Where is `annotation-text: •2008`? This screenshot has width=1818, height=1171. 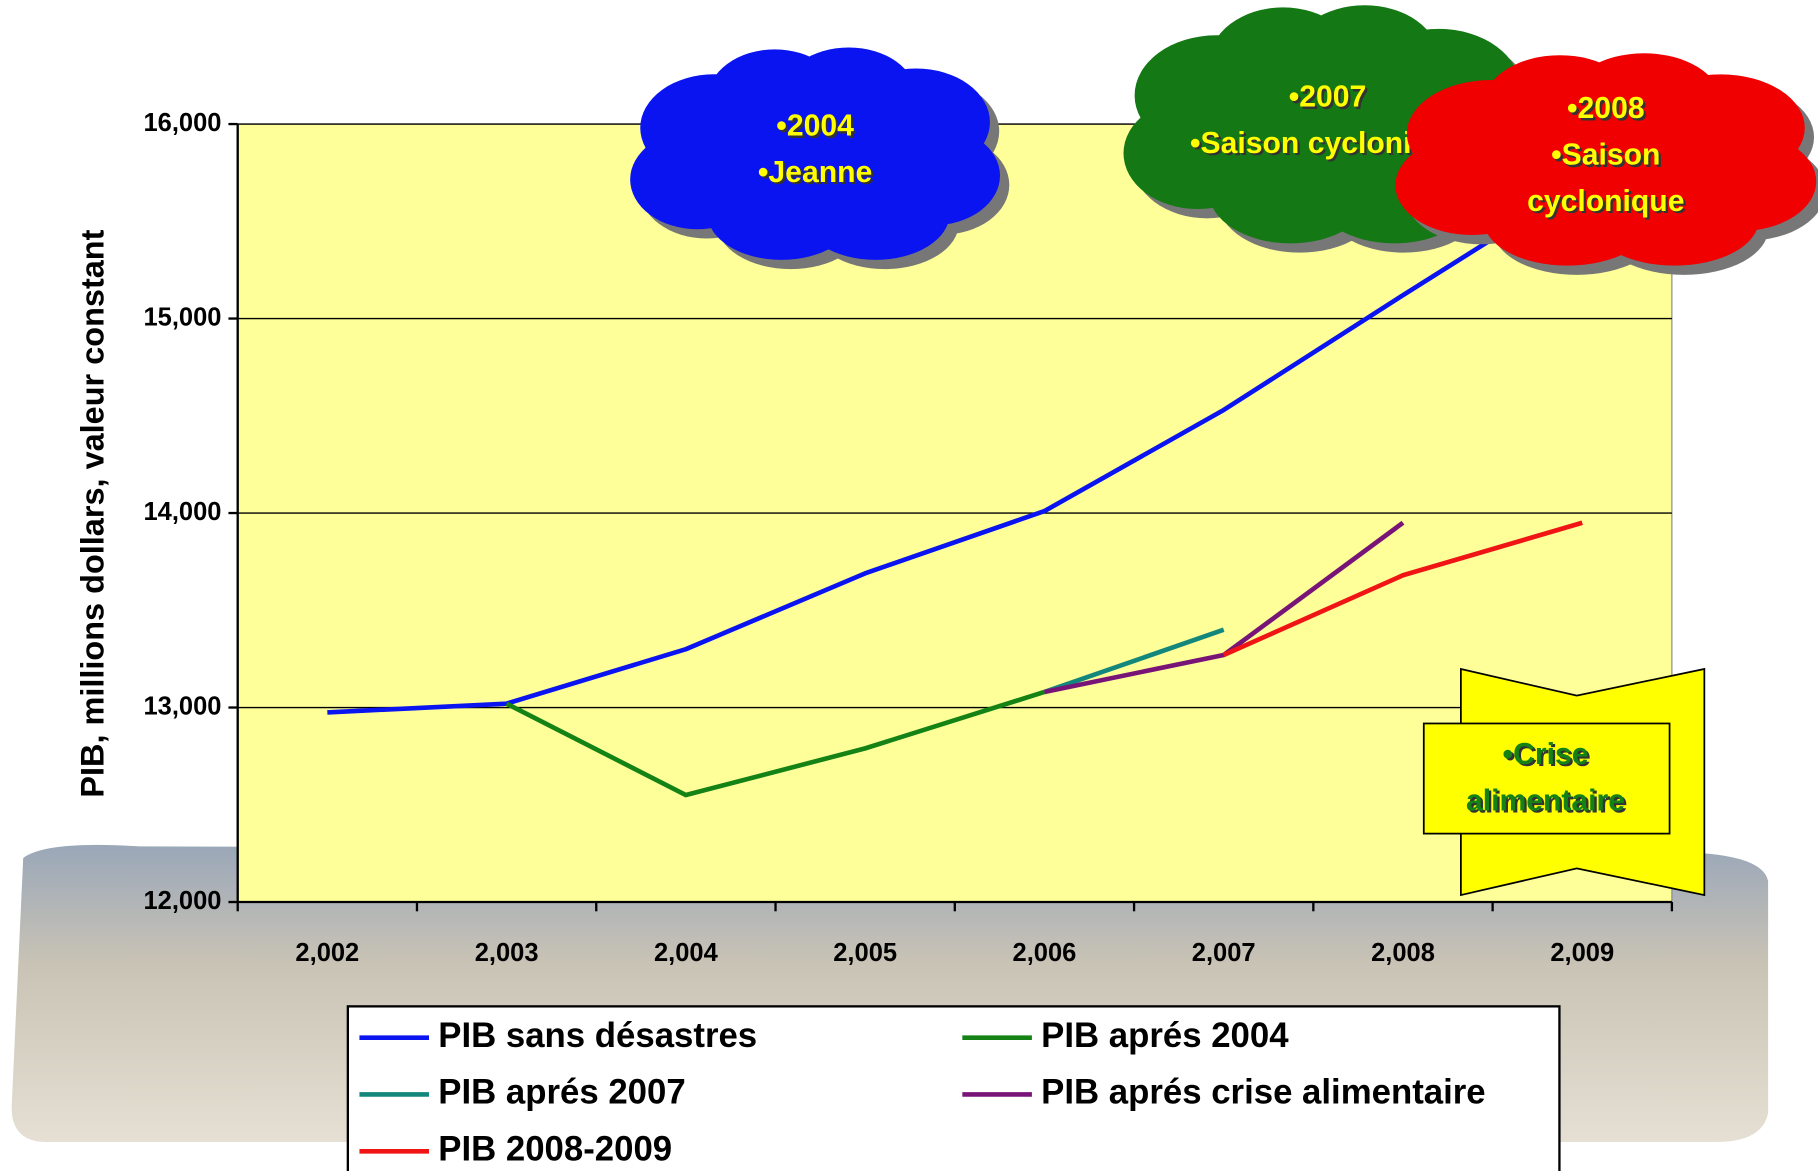
annotation-text: •2008 is located at coordinates (1606, 108).